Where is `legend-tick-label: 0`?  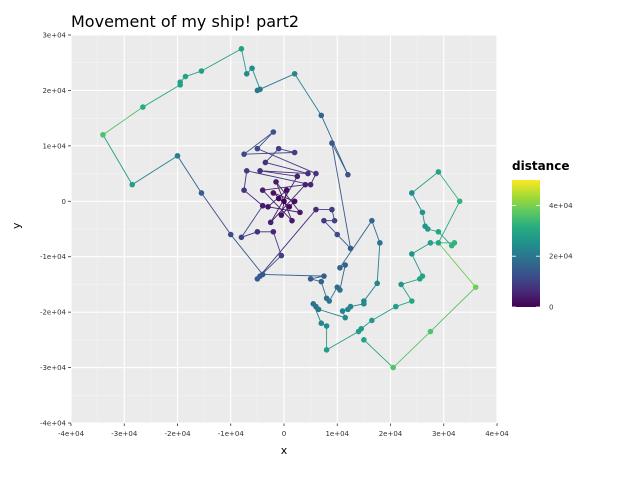 legend-tick-label: 0 is located at coordinates (551, 308).